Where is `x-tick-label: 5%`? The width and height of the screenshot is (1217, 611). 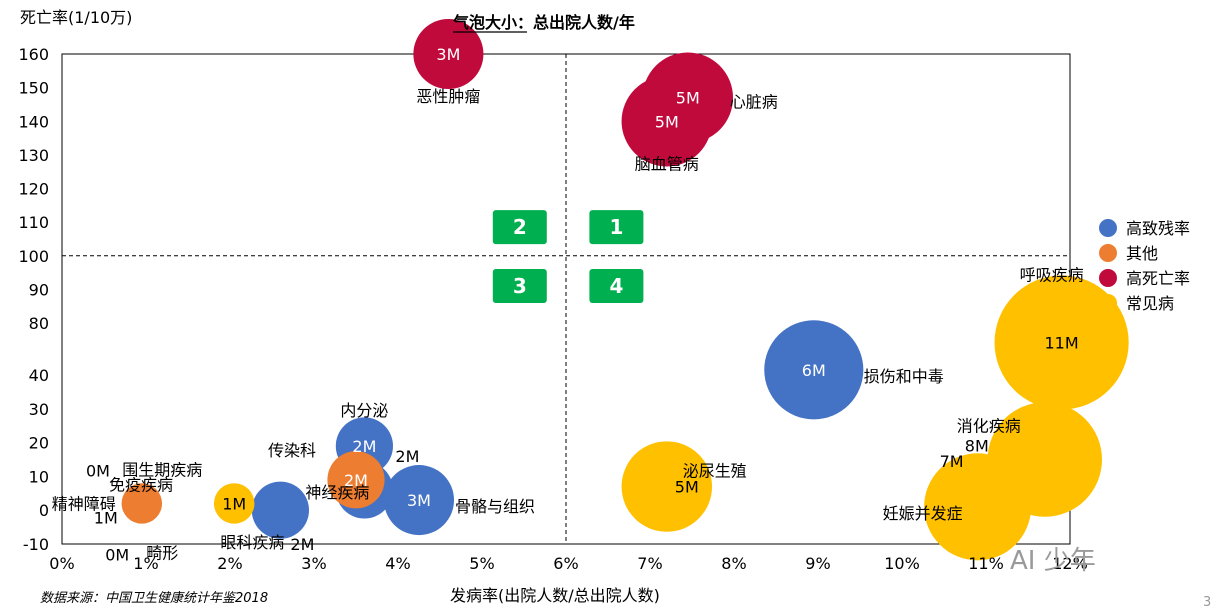 x-tick-label: 5% is located at coordinates (481, 563).